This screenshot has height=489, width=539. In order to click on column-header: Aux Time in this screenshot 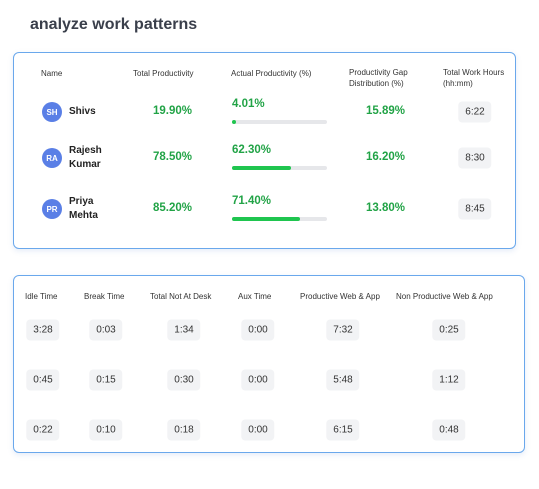, I will do `click(255, 296)`.